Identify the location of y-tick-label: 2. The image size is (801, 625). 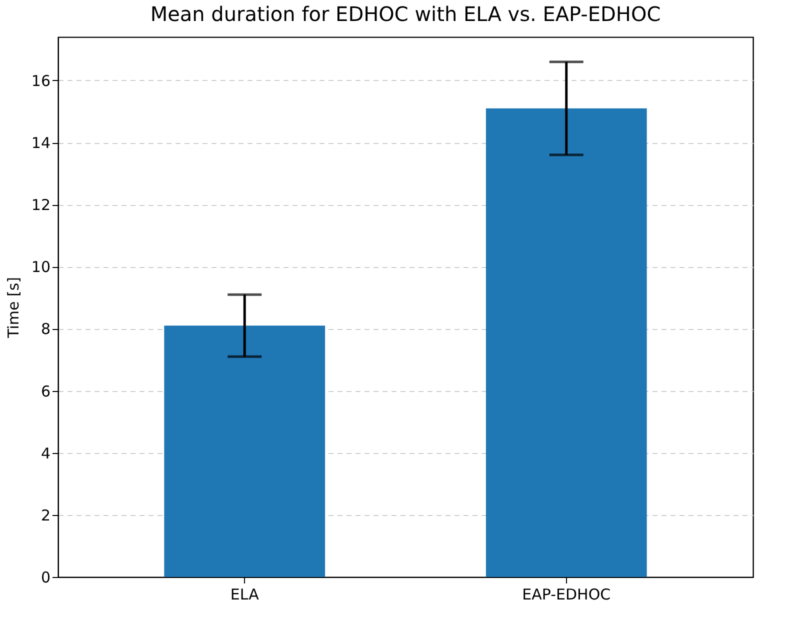
(45, 515).